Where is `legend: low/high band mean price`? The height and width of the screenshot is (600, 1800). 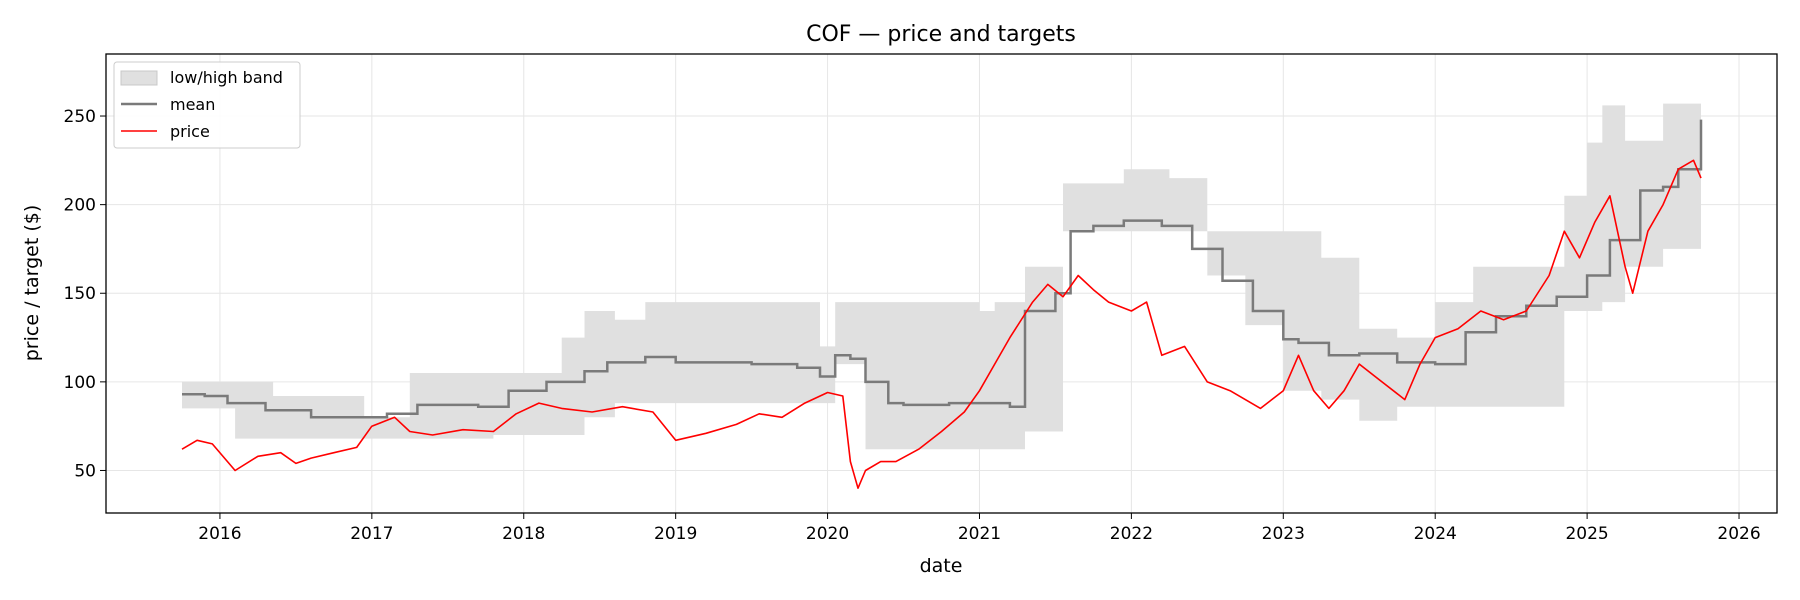
legend: low/high band mean price is located at coordinates (207, 105).